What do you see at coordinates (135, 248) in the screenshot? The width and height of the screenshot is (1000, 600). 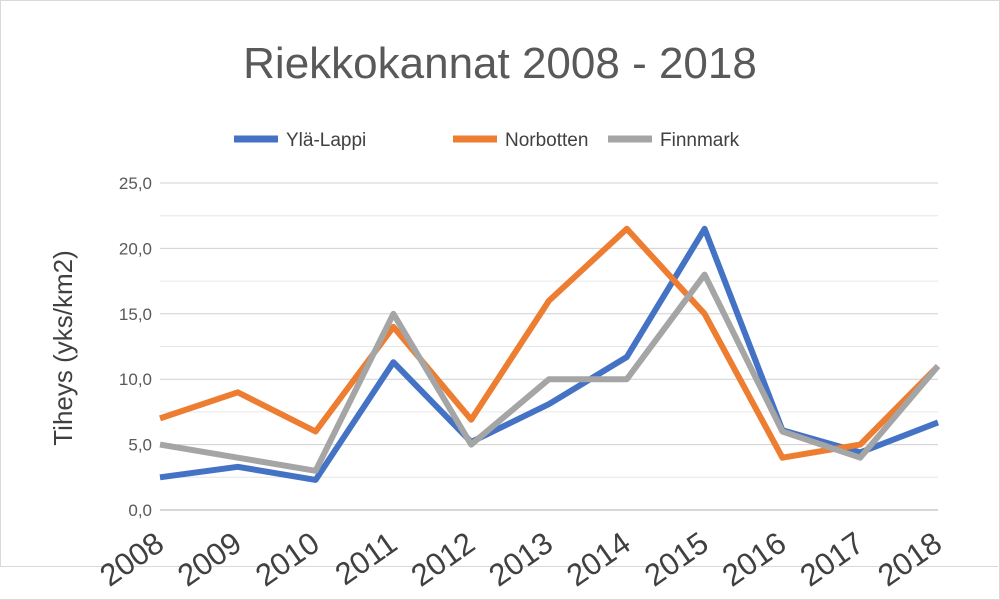 I see `y-tick-label: 20,0` at bounding box center [135, 248].